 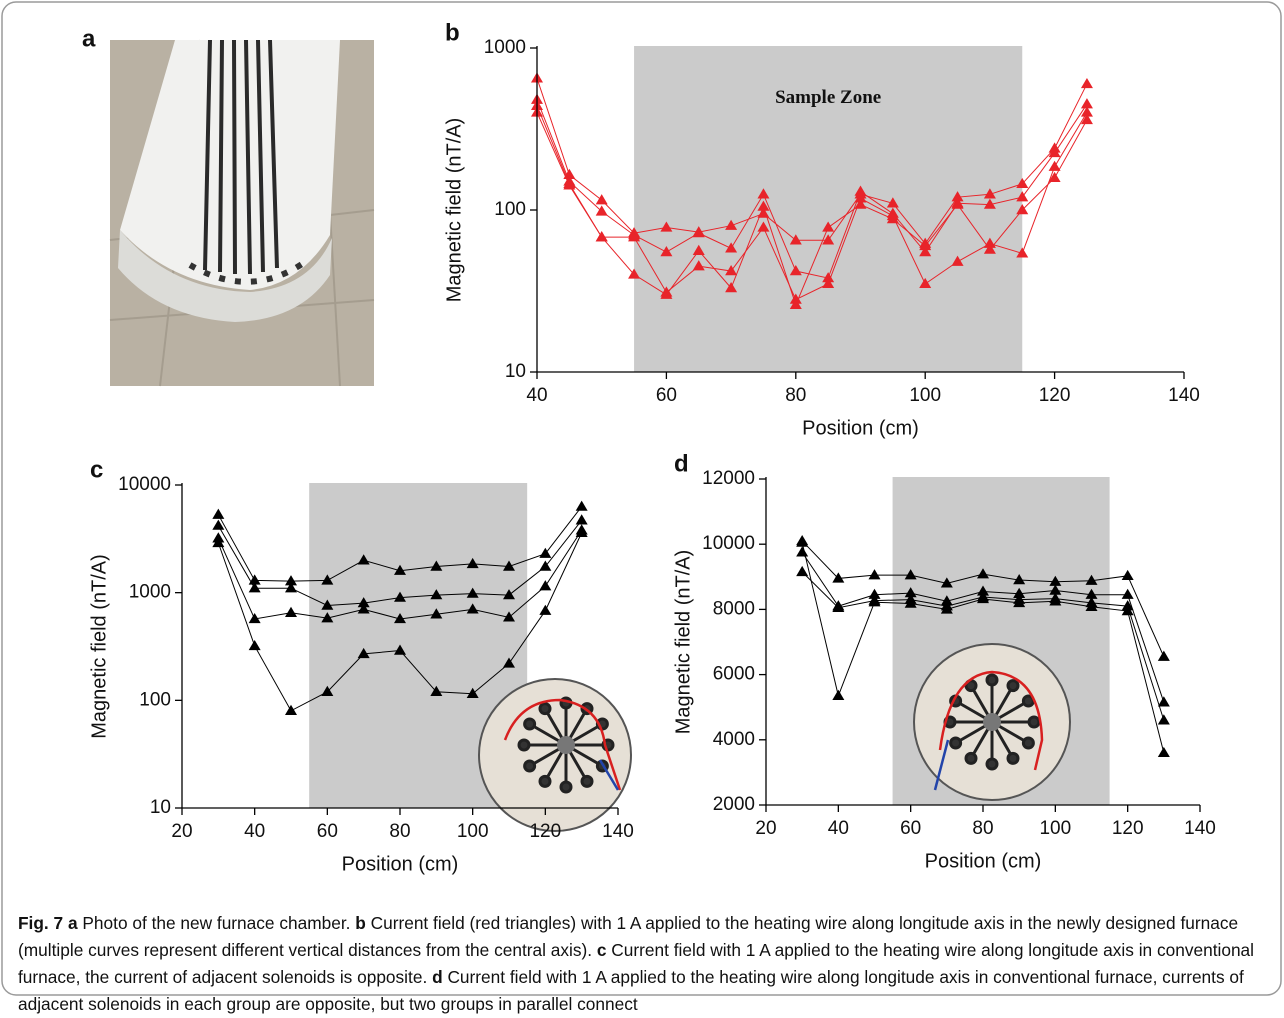 What do you see at coordinates (510, 209) in the screenshot?
I see `y-tick-label: 100` at bounding box center [510, 209].